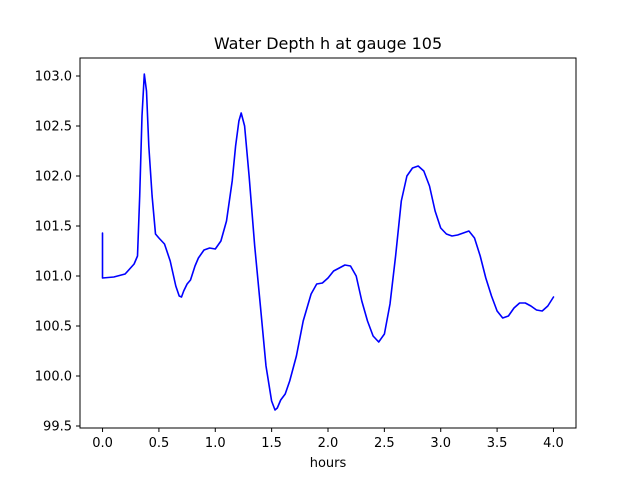 The width and height of the screenshot is (640, 480). Describe the element at coordinates (271, 443) in the screenshot. I see `x-tick-label: 1.5` at that location.